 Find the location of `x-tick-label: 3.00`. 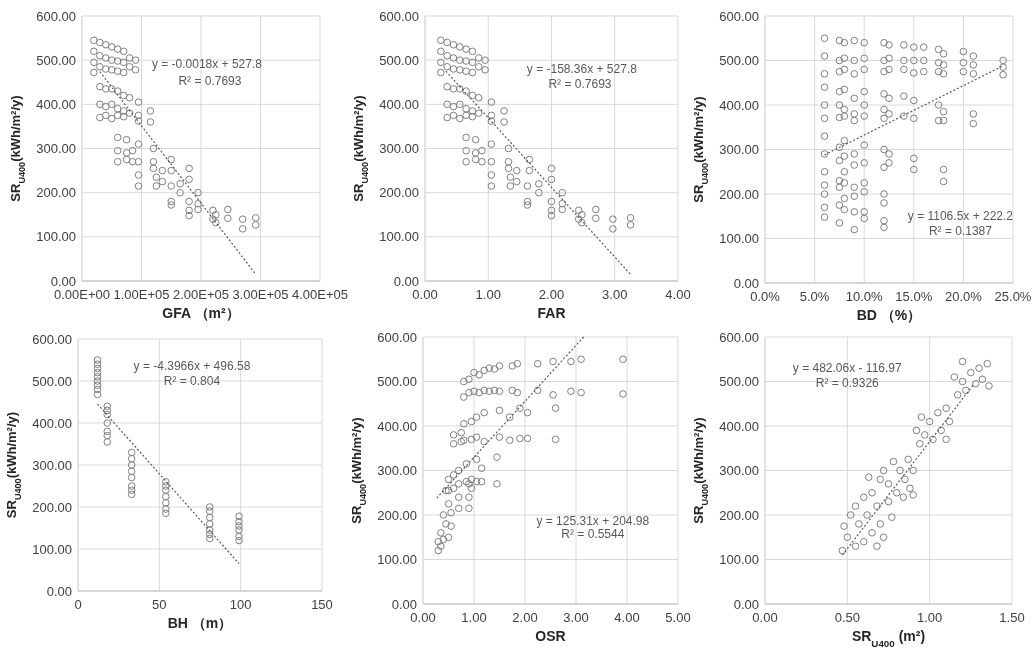

x-tick-label: 3.00 is located at coordinates (576, 617).